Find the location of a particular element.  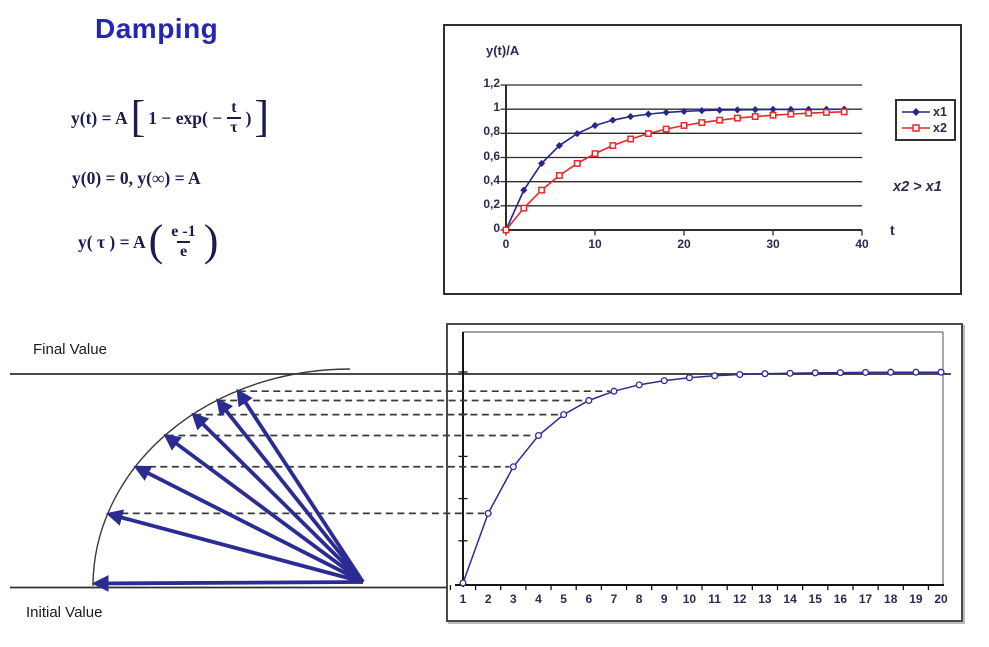

legend-label: x2 is located at coordinates (940, 128).